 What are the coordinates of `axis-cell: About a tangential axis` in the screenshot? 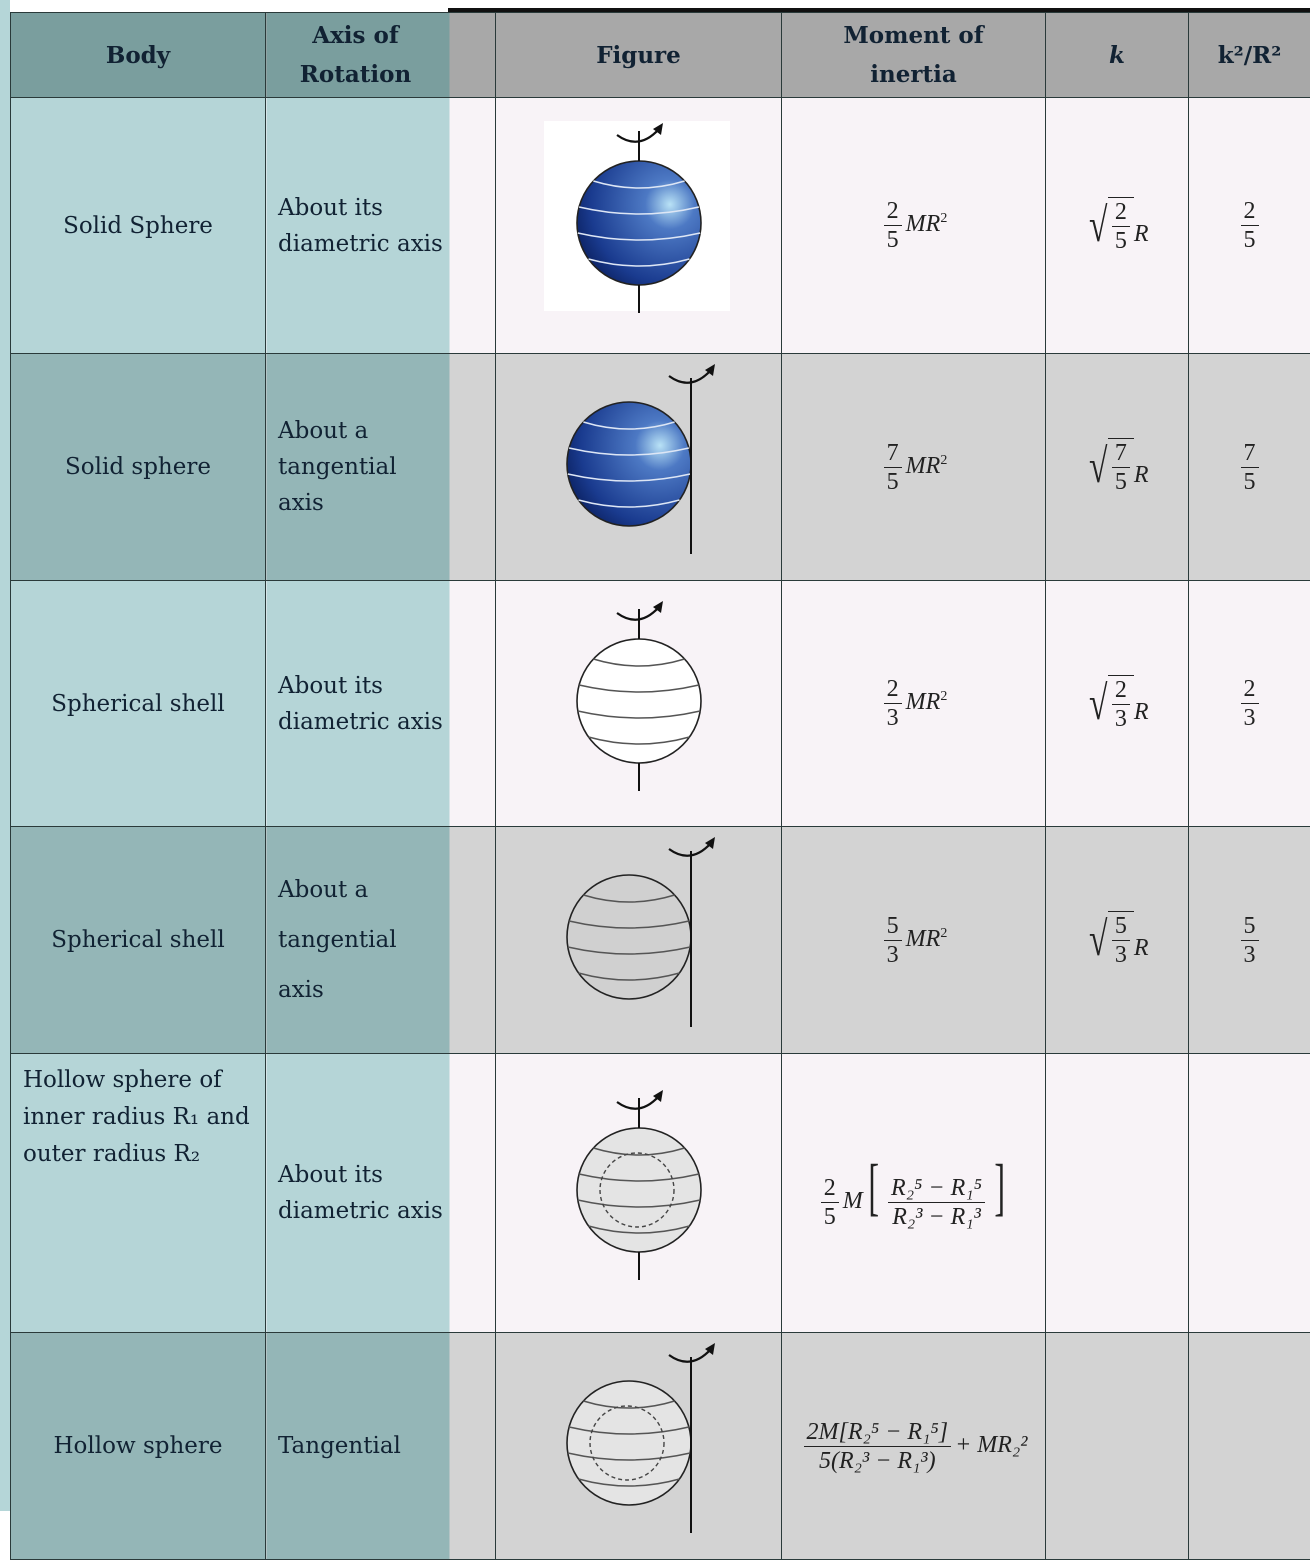 It's located at (381, 940).